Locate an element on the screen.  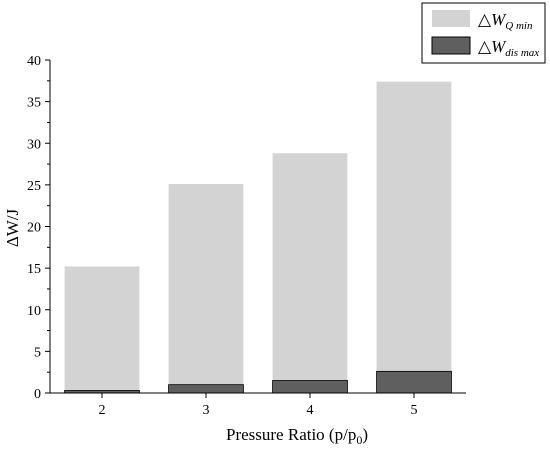
x-tick-label: 2 is located at coordinates (102, 410).